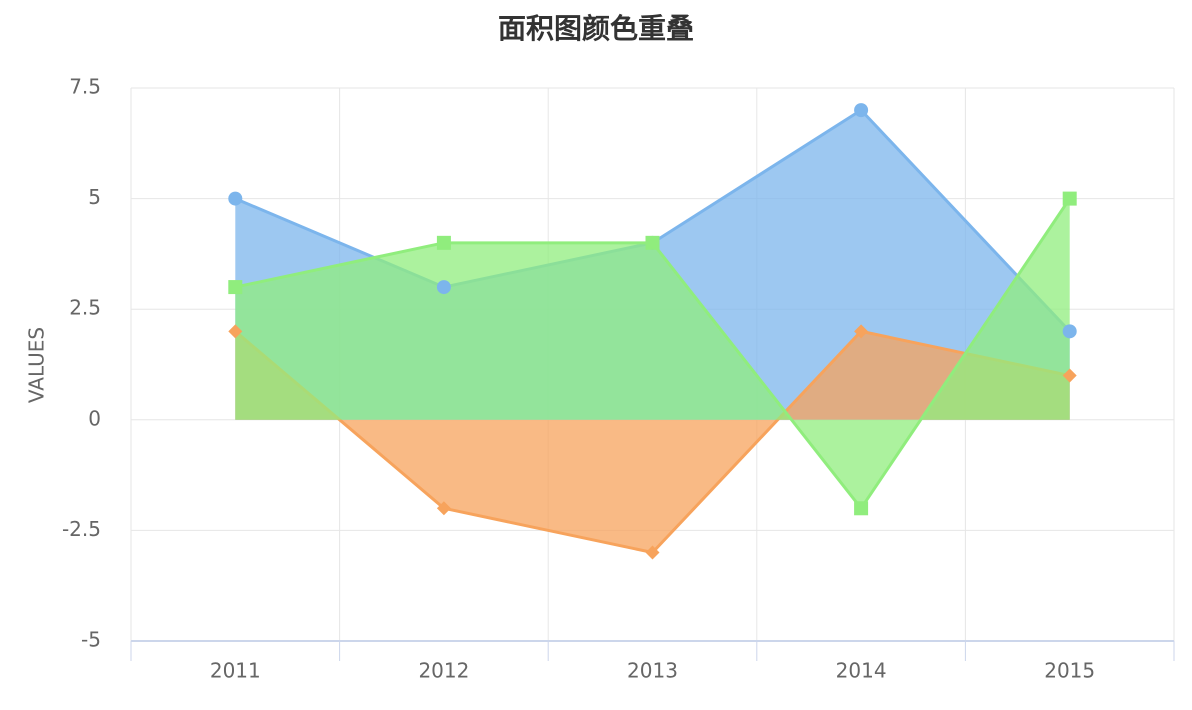 The height and width of the screenshot is (710, 1192). I want to click on x-tick-label: 2011, so click(235, 671).